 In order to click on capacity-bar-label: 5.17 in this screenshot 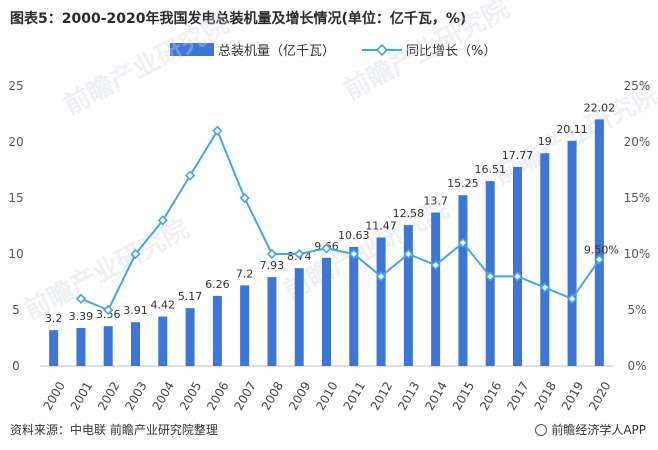, I will do `click(190, 296)`.